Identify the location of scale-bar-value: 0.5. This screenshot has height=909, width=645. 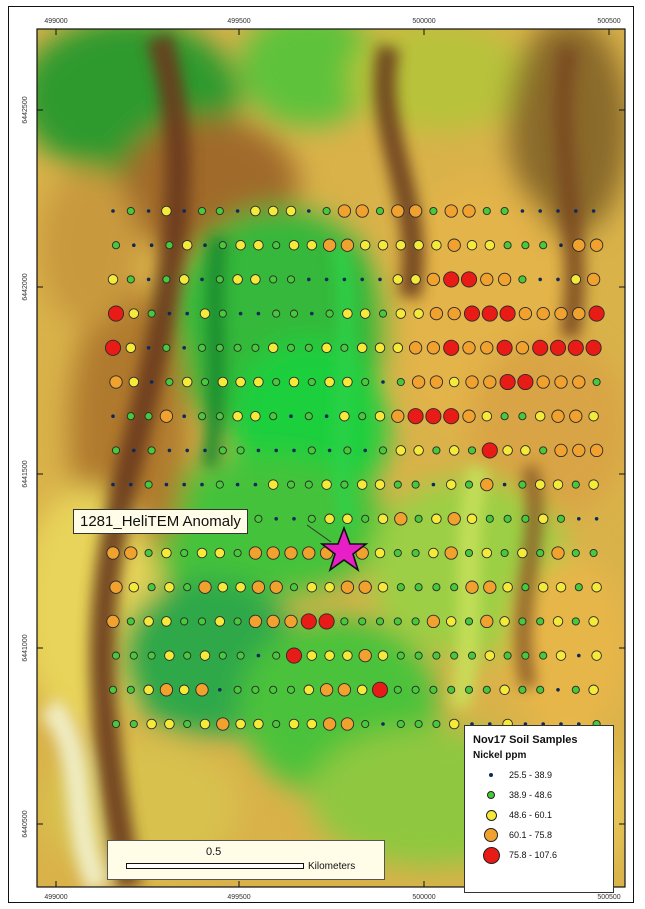
(214, 852).